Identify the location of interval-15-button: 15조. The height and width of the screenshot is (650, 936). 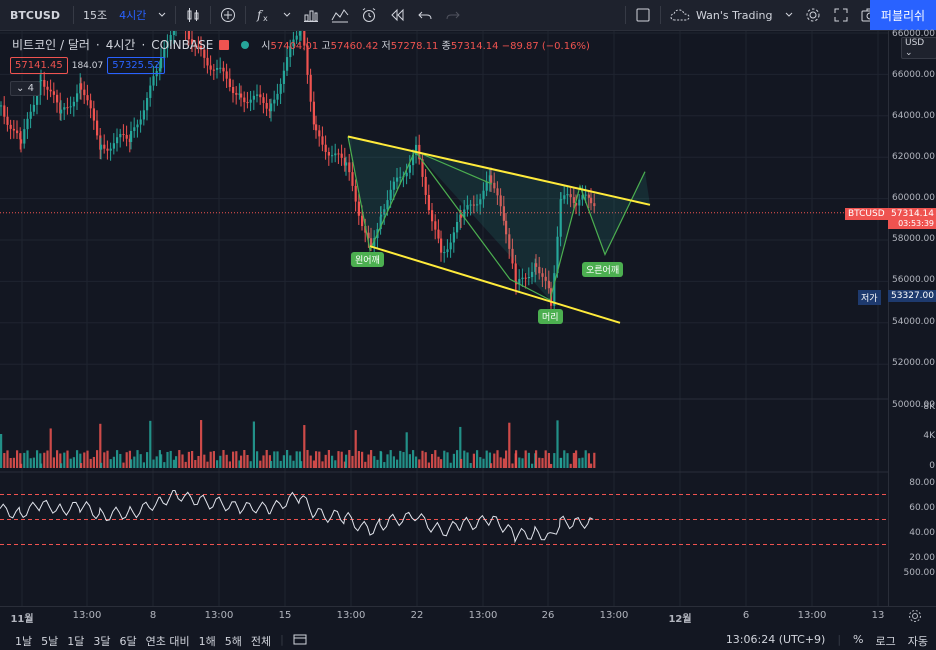
(95, 15).